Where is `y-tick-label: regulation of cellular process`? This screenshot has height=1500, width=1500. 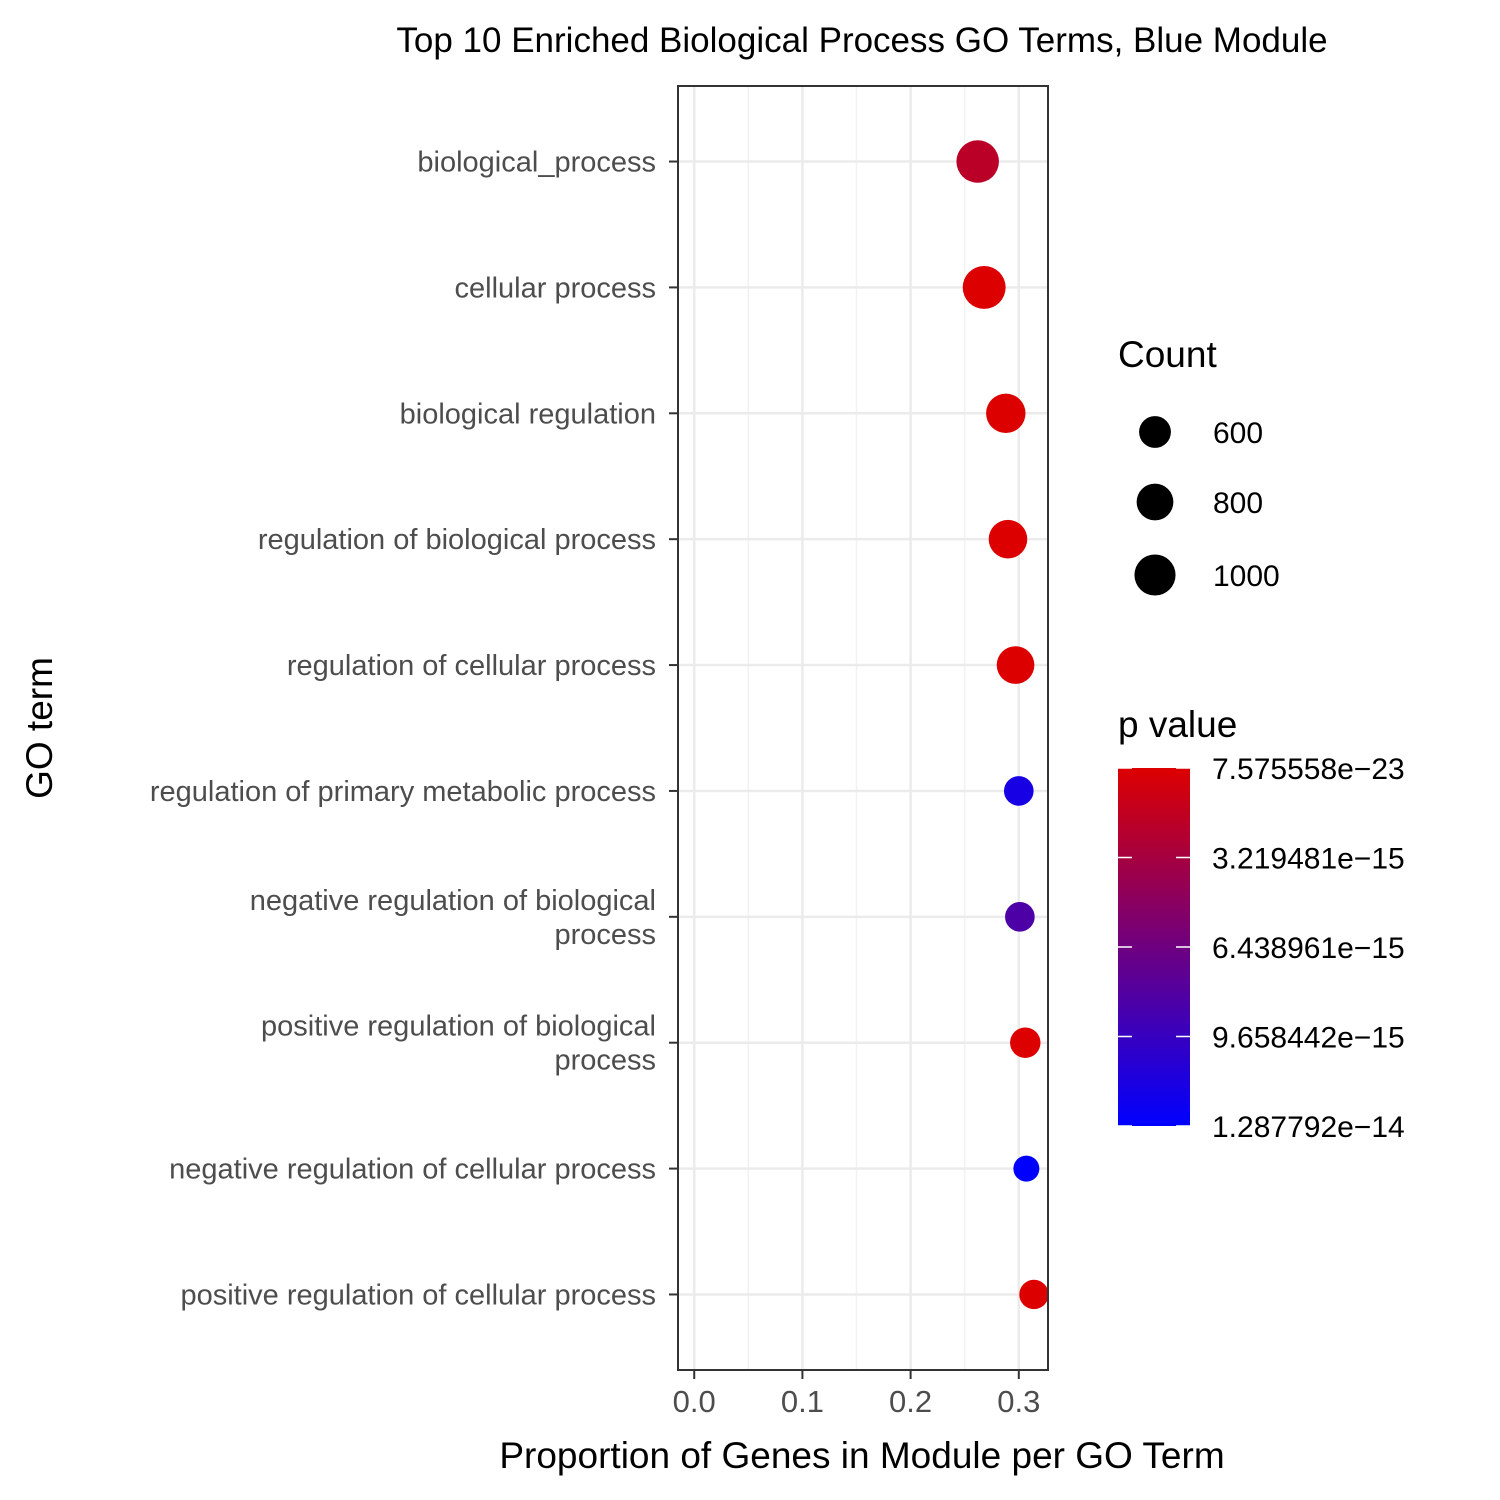
y-tick-label: regulation of cellular process is located at coordinates (471, 666).